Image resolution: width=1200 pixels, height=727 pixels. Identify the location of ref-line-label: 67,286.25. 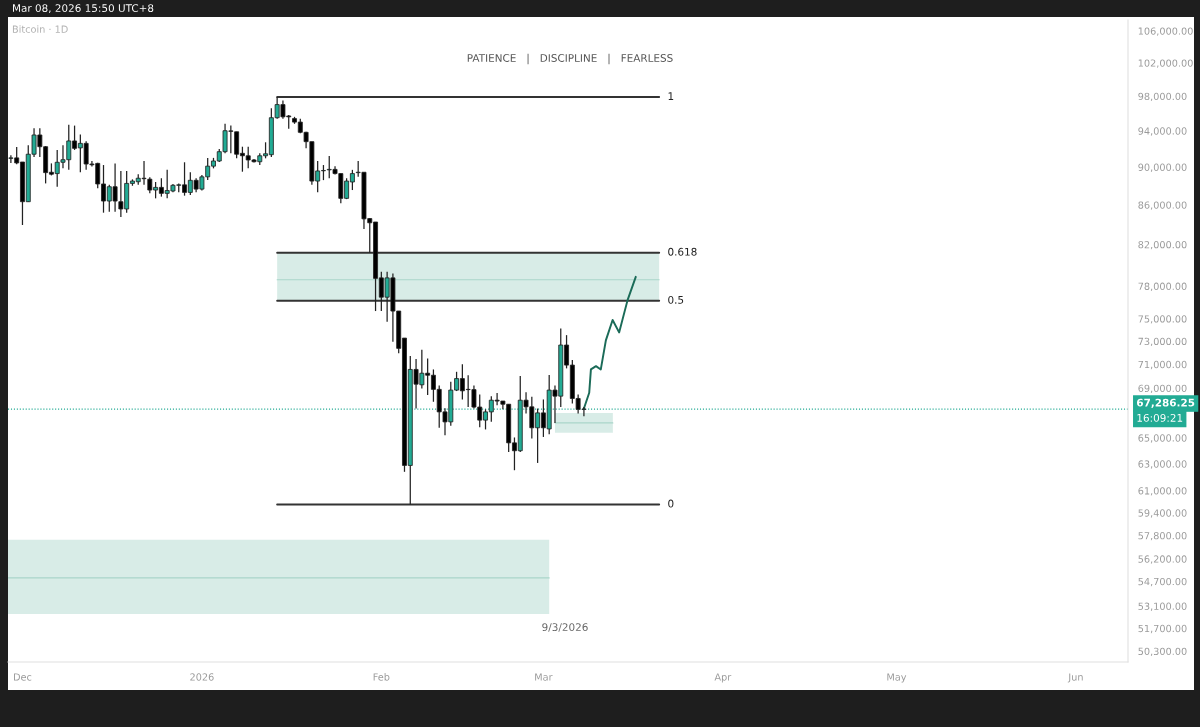
(1165, 403).